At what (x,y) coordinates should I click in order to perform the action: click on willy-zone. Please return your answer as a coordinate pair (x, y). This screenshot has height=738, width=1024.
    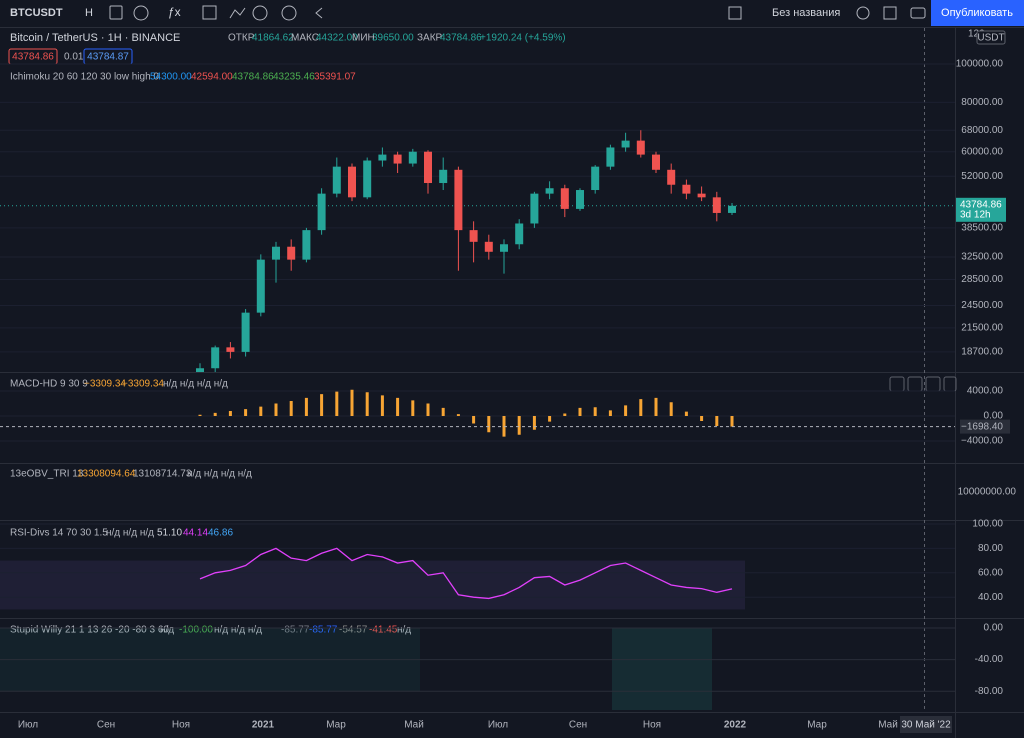
    Looking at the image, I should click on (662, 669).